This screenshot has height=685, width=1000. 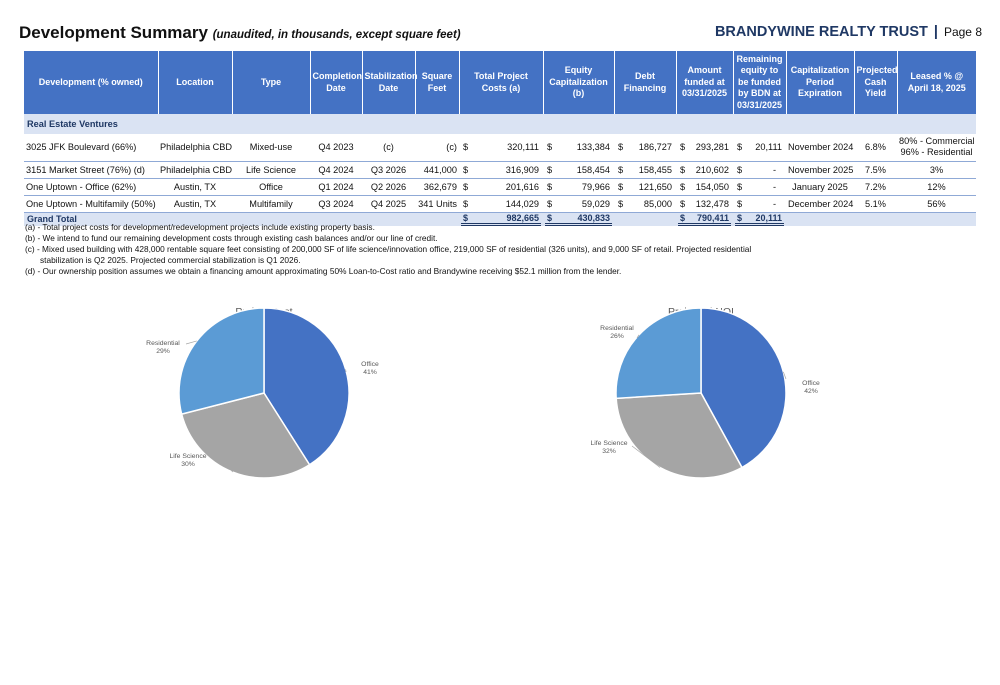 I want to click on cell-leased: 56%, so click(x=936, y=204).